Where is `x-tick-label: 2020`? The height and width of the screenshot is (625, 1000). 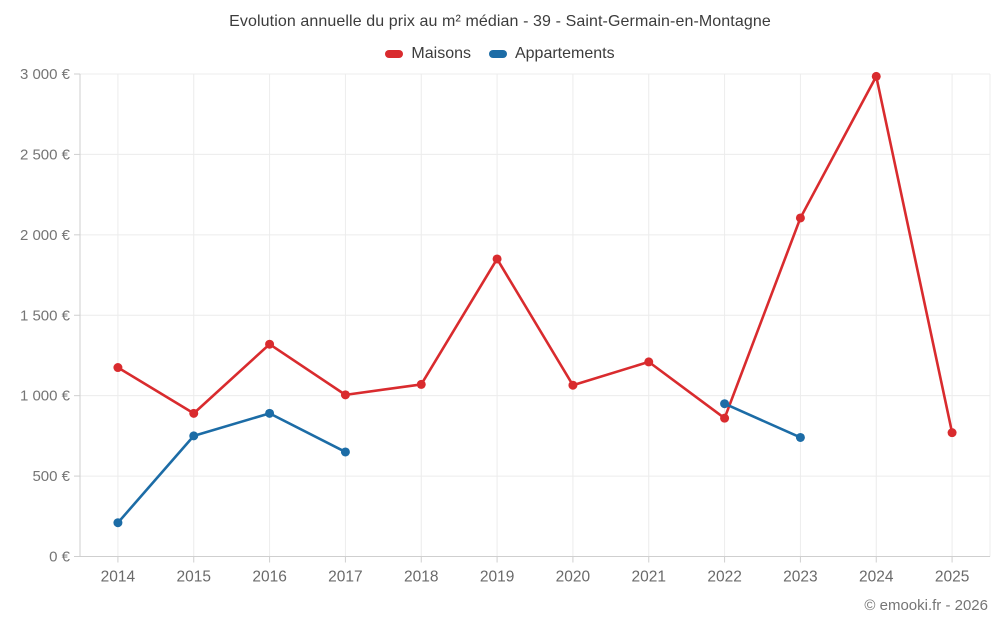 x-tick-label: 2020 is located at coordinates (573, 577).